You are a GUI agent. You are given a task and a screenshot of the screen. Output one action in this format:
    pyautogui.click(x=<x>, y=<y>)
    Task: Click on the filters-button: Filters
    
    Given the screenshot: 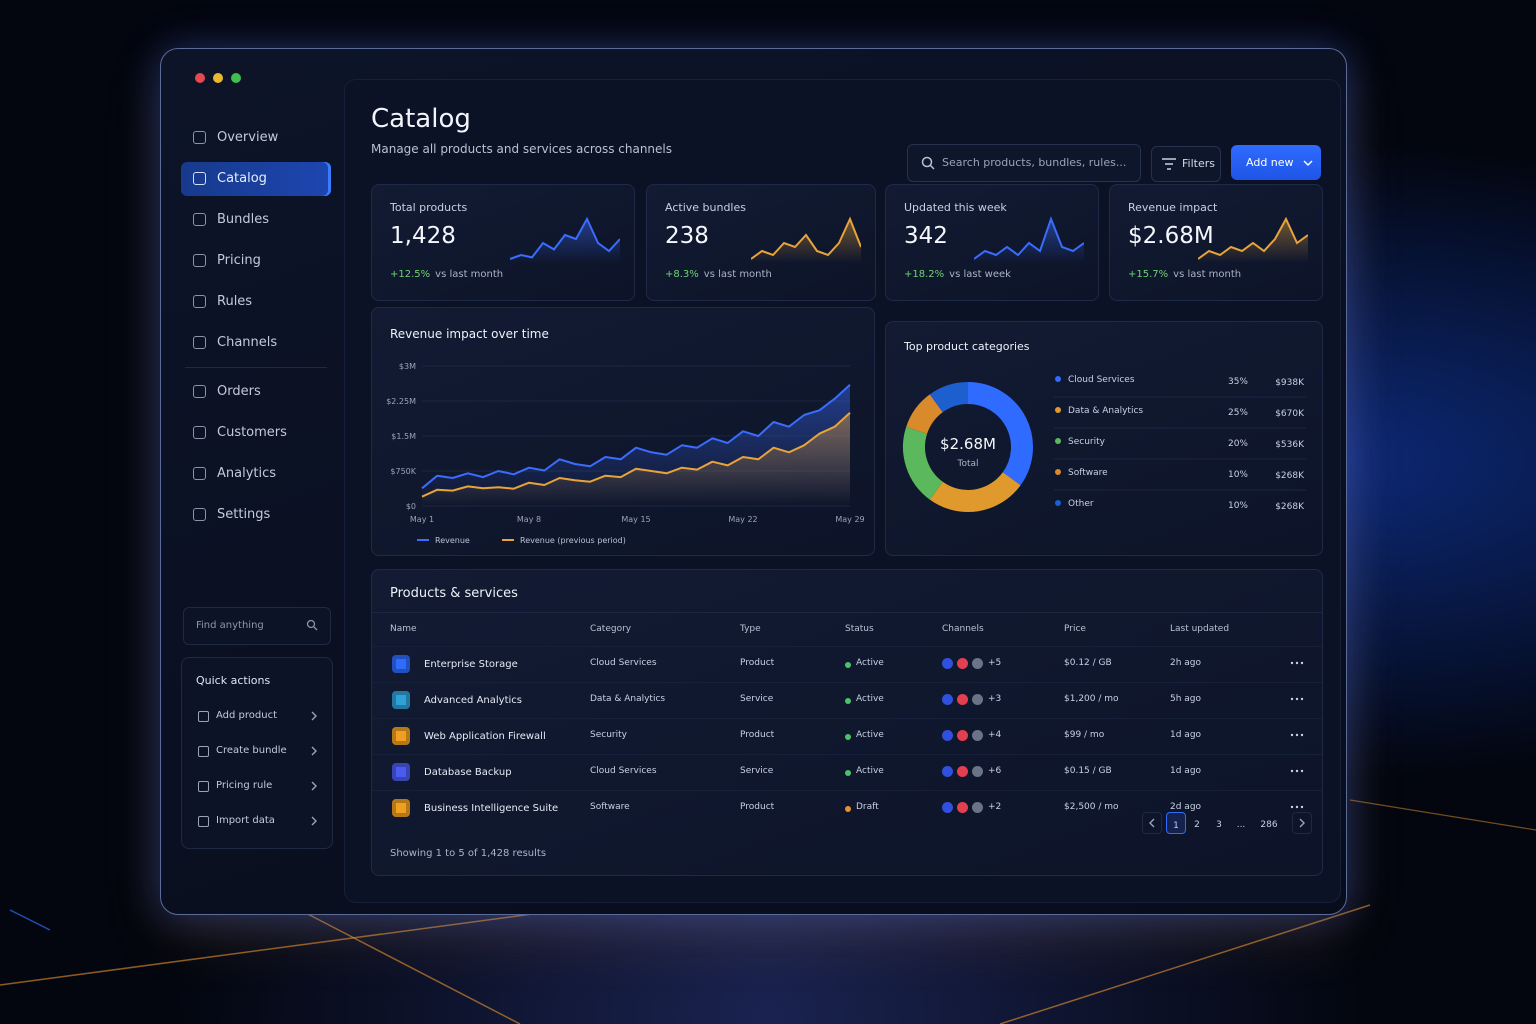 What is the action you would take?
    pyautogui.click(x=1186, y=164)
    